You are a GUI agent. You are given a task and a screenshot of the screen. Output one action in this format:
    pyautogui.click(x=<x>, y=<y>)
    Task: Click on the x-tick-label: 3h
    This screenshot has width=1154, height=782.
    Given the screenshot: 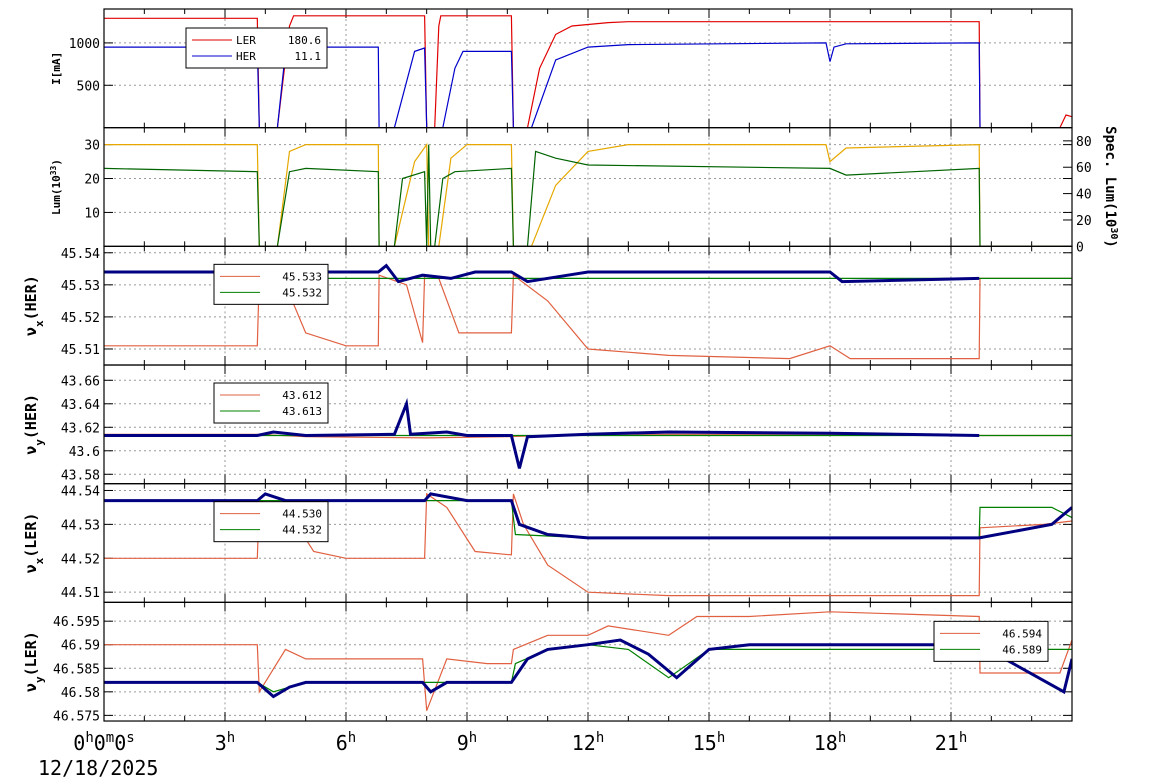 What is the action you would take?
    pyautogui.click(x=225, y=742)
    